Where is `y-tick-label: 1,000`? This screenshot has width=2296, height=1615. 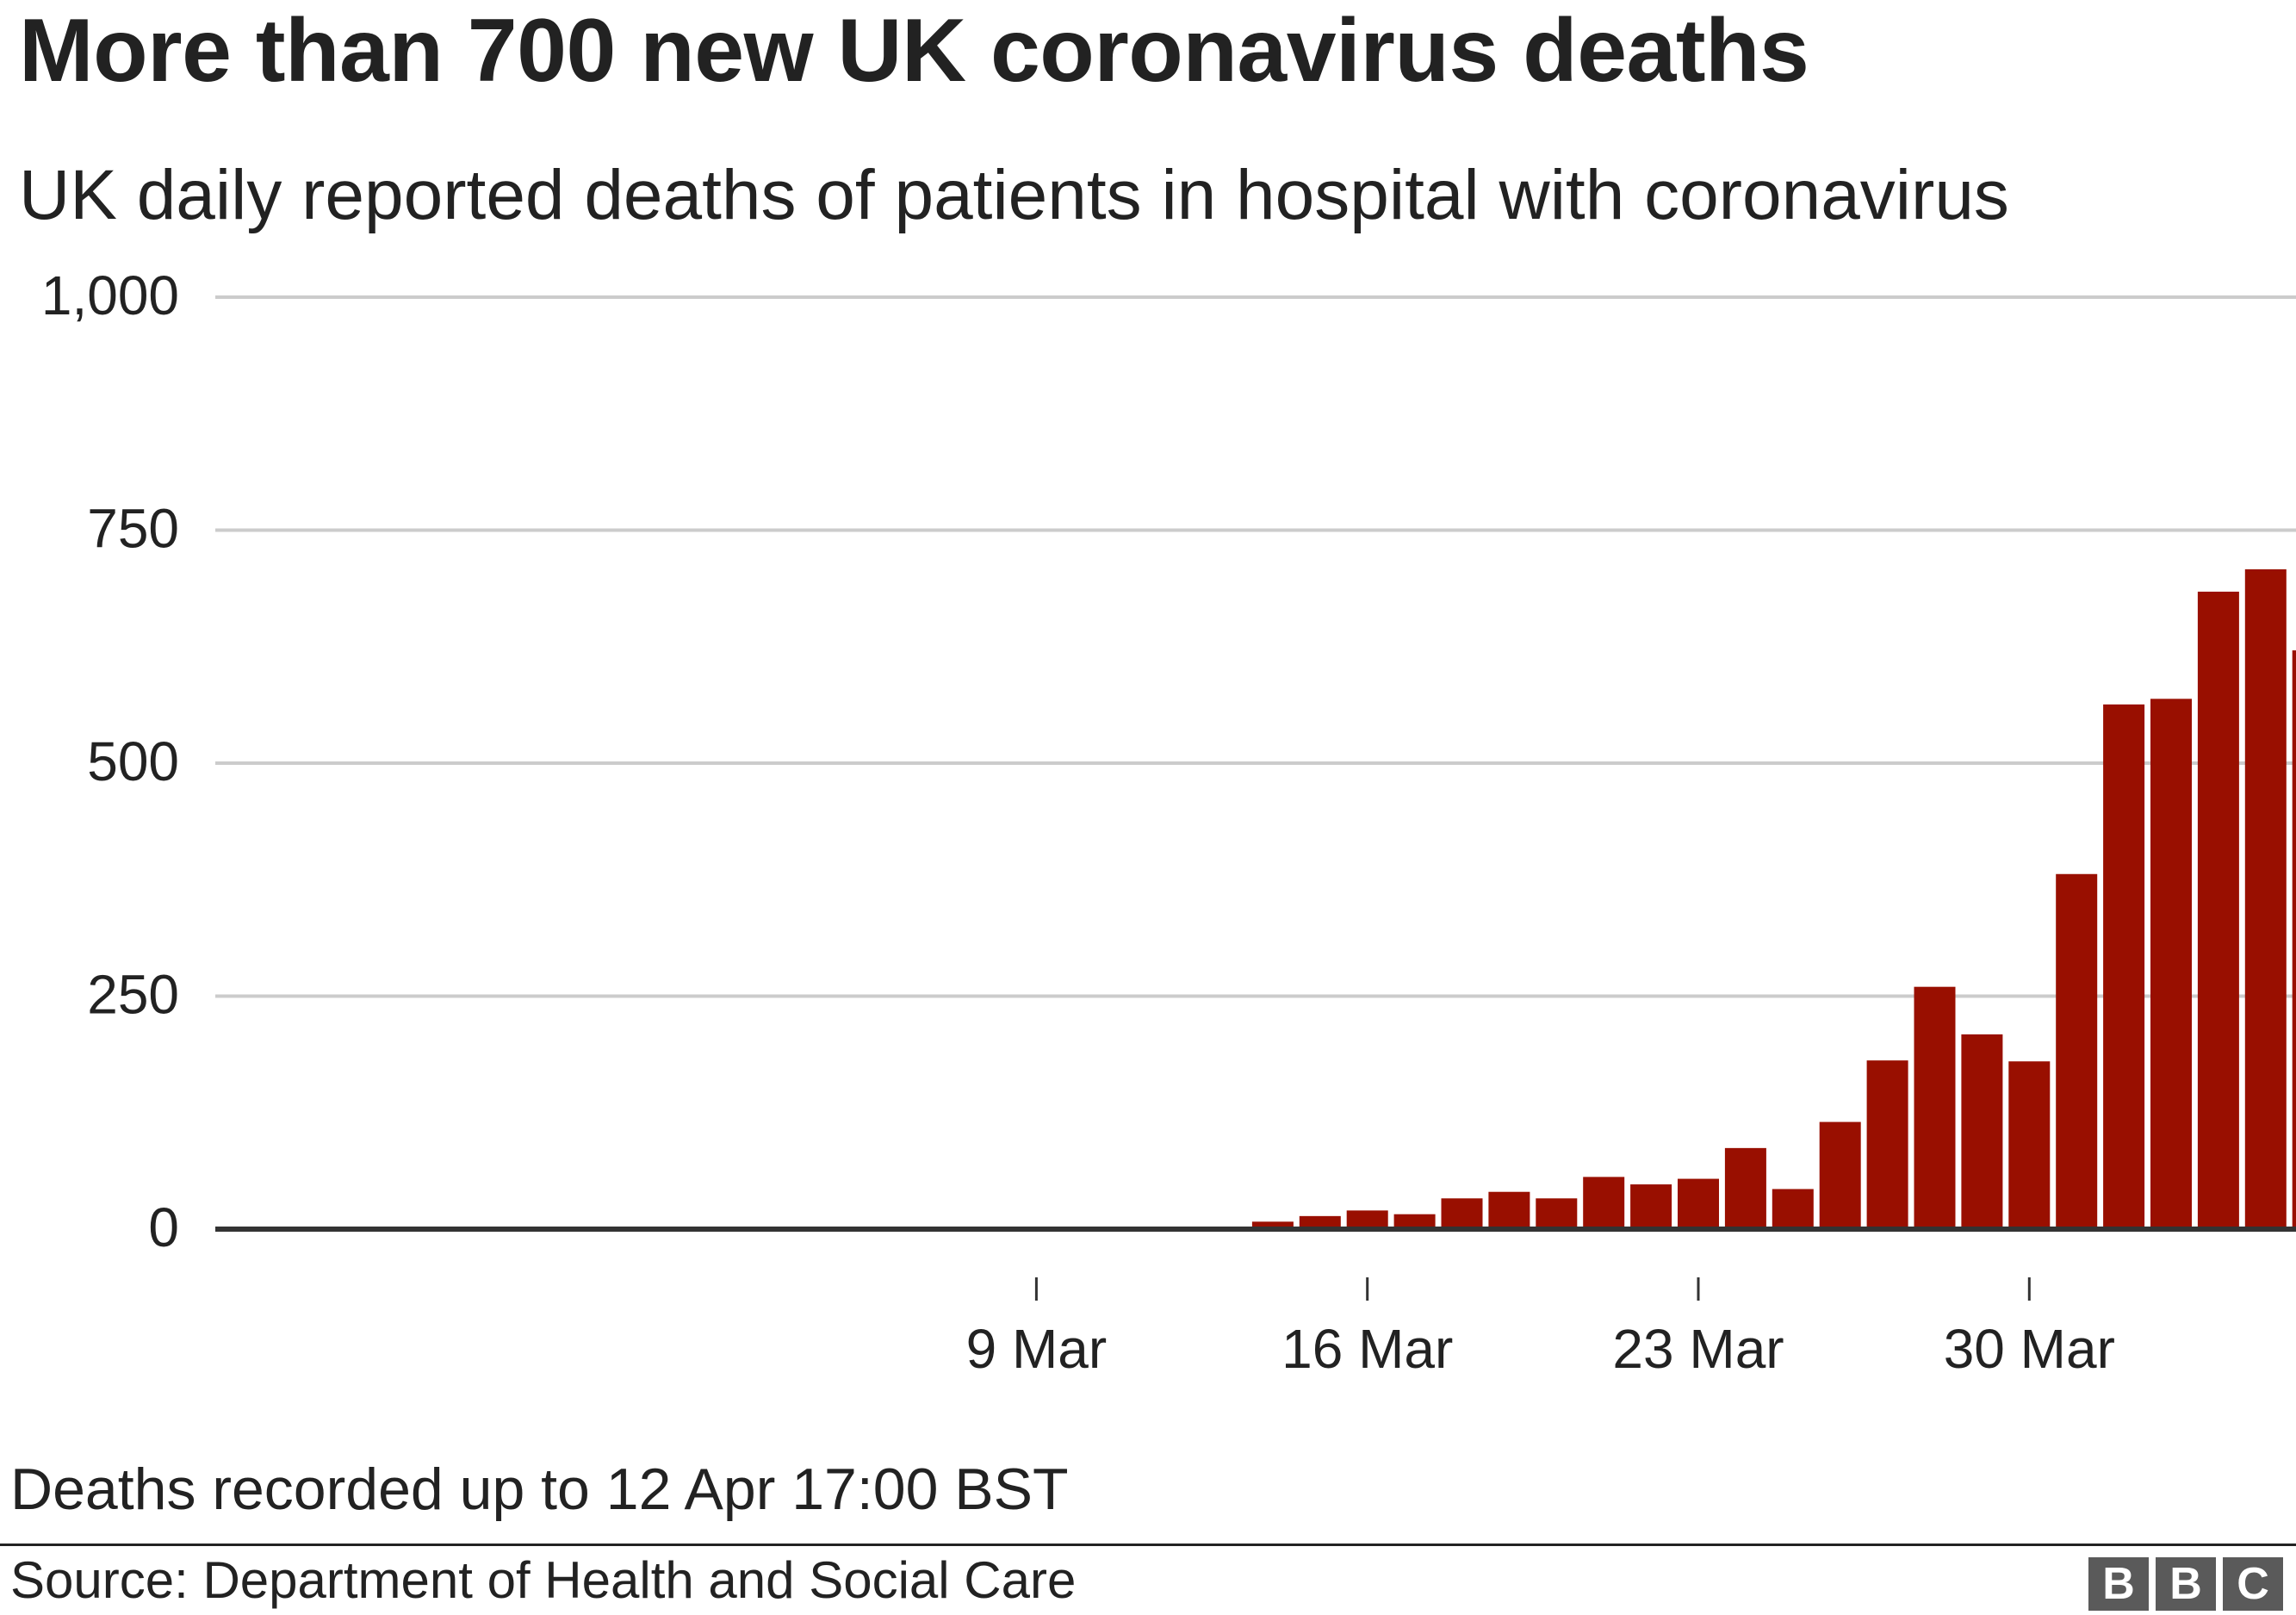
y-tick-label: 1,000 is located at coordinates (110, 295).